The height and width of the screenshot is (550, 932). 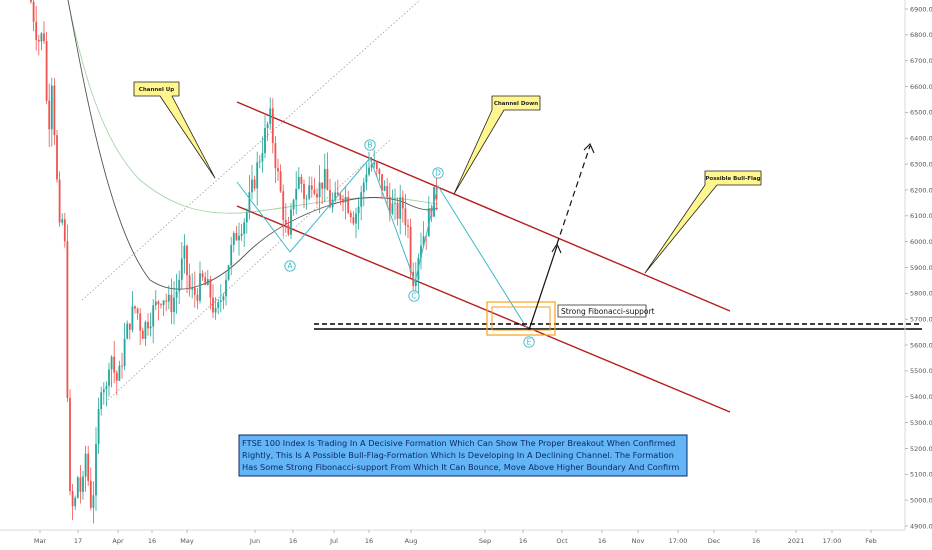 What do you see at coordinates (921, 449) in the screenshot?
I see `y-tick-label: 5200.0` at bounding box center [921, 449].